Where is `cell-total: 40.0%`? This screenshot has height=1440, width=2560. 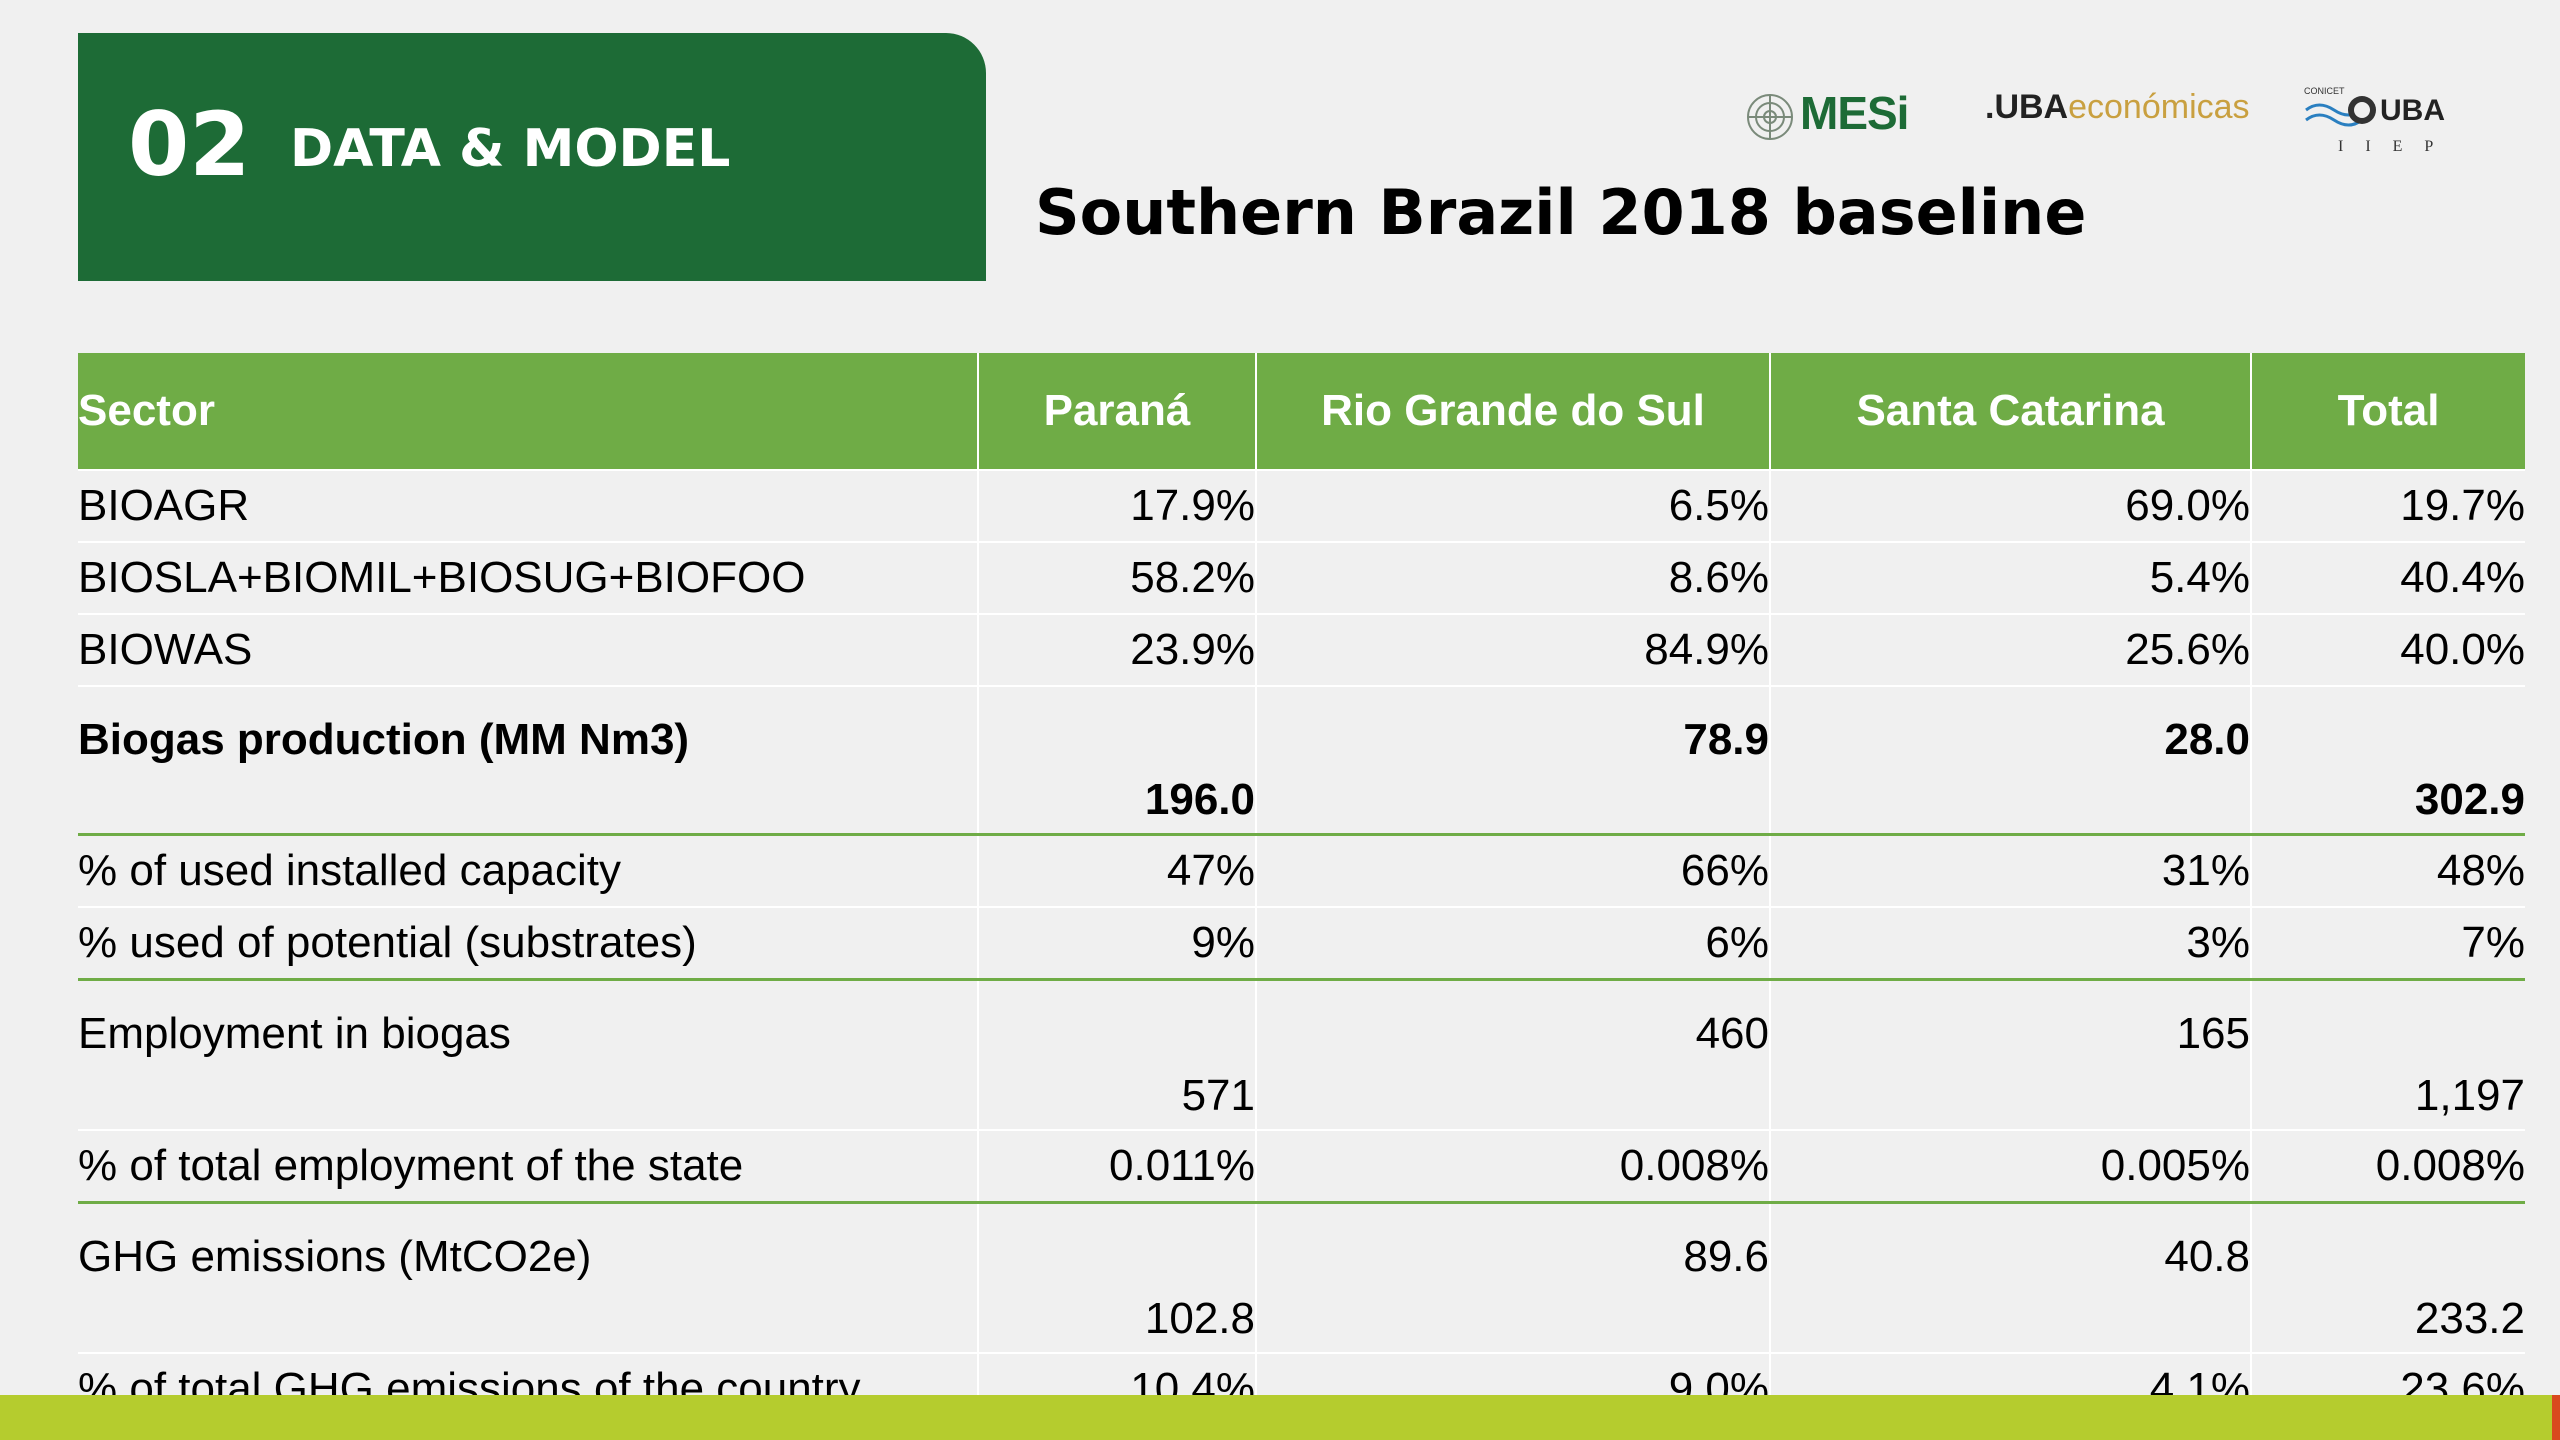 cell-total: 40.0% is located at coordinates (2387, 649).